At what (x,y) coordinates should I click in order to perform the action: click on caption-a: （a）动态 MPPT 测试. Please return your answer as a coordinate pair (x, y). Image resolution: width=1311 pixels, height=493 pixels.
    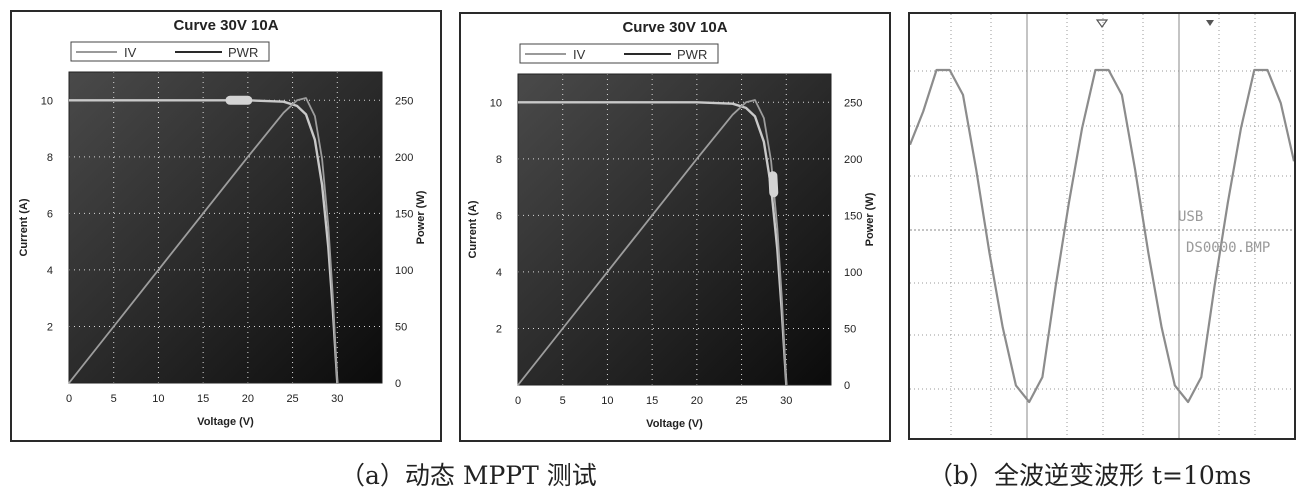
    Looking at the image, I should click on (468, 475).